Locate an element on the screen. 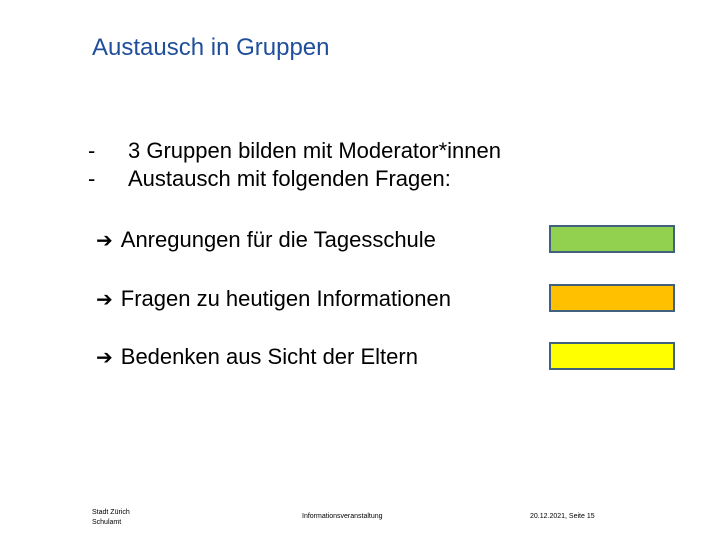 The width and height of the screenshot is (720, 540). question-text: Fragen zu heutigen Informationen is located at coordinates (285, 298).